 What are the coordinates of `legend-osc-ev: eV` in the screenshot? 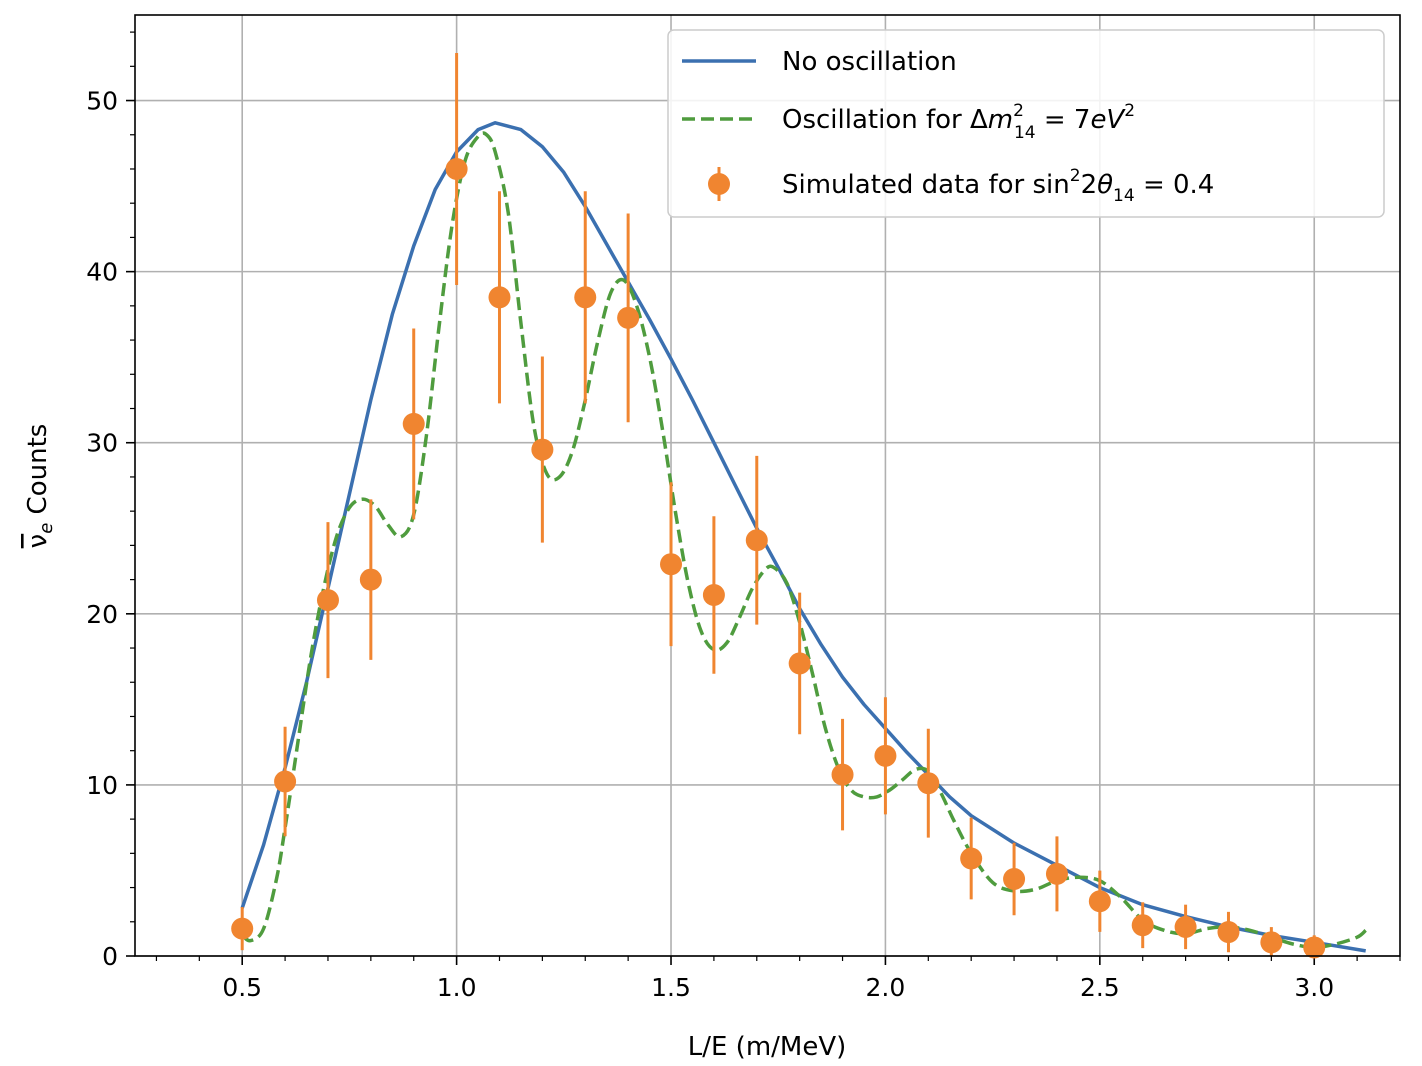 It's located at (1108, 120).